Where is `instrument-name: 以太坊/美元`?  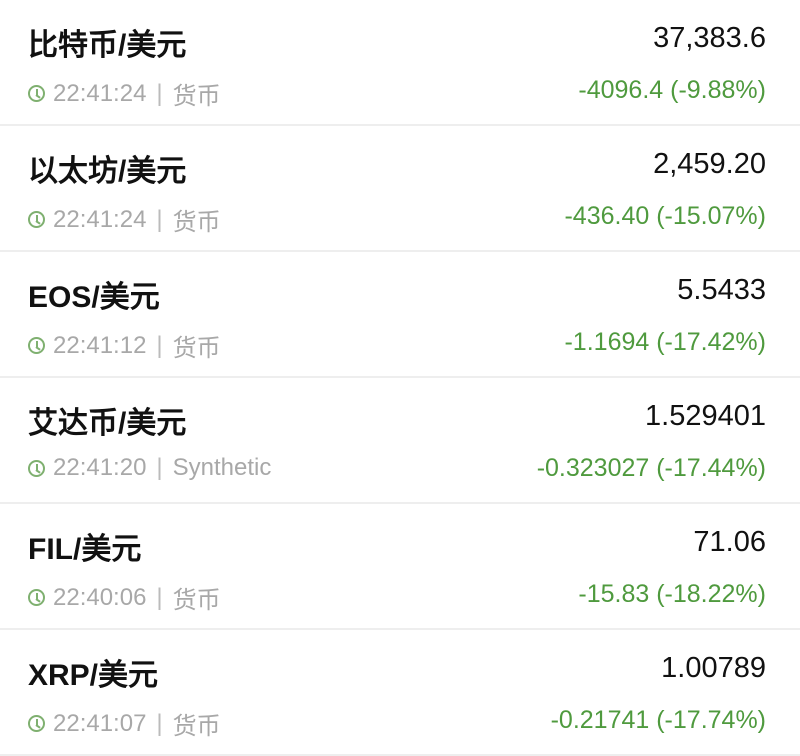
instrument-name: 以太坊/美元 is located at coordinates (107, 171).